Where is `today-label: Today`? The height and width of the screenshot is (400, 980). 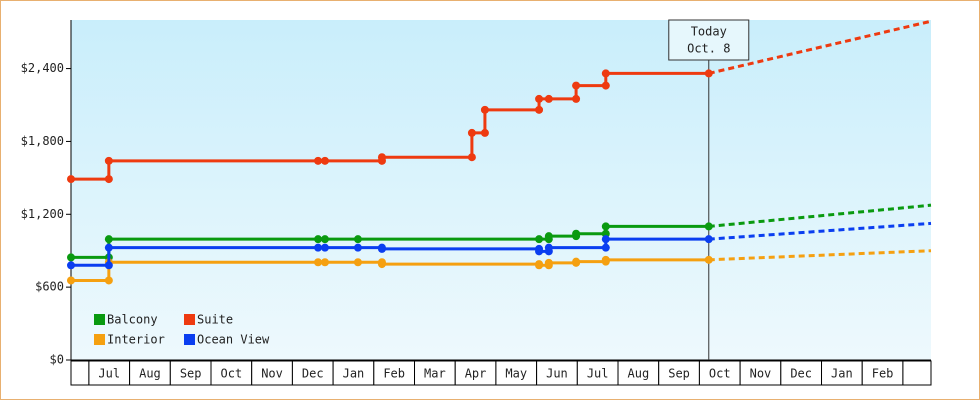 today-label: Today is located at coordinates (709, 32).